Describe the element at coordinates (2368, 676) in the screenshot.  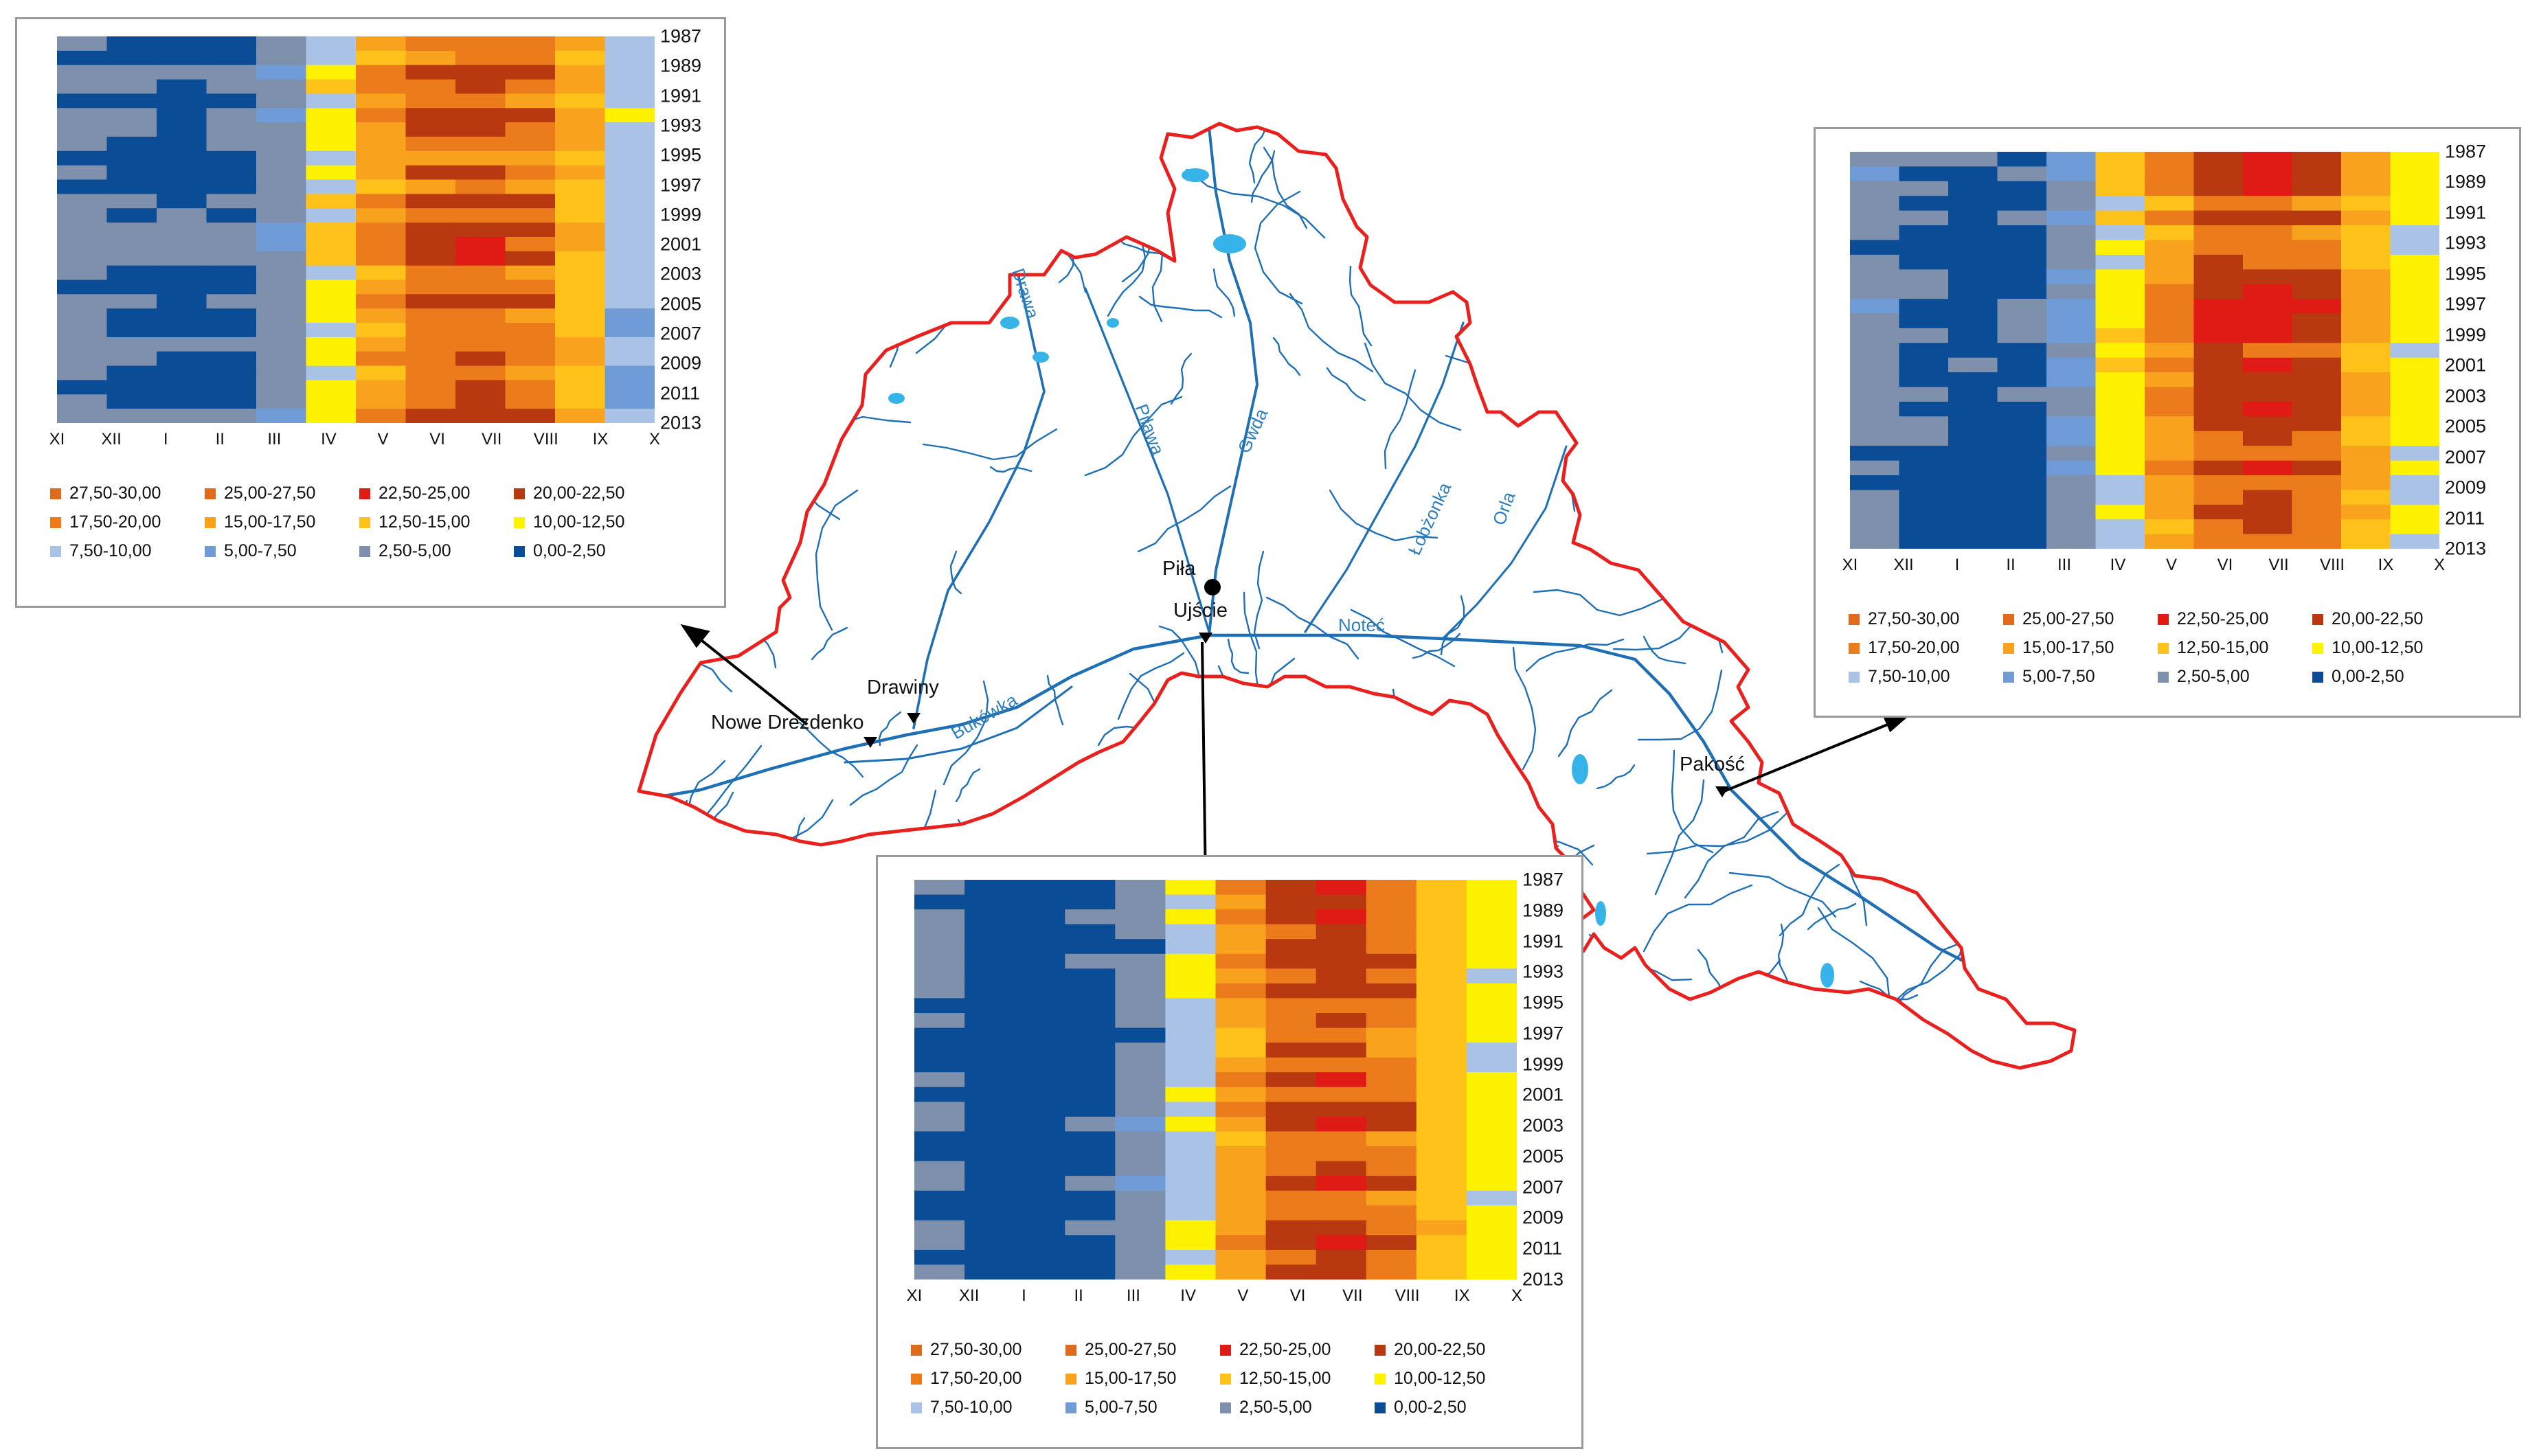
I see `legend-label: 0,00-2,50` at that location.